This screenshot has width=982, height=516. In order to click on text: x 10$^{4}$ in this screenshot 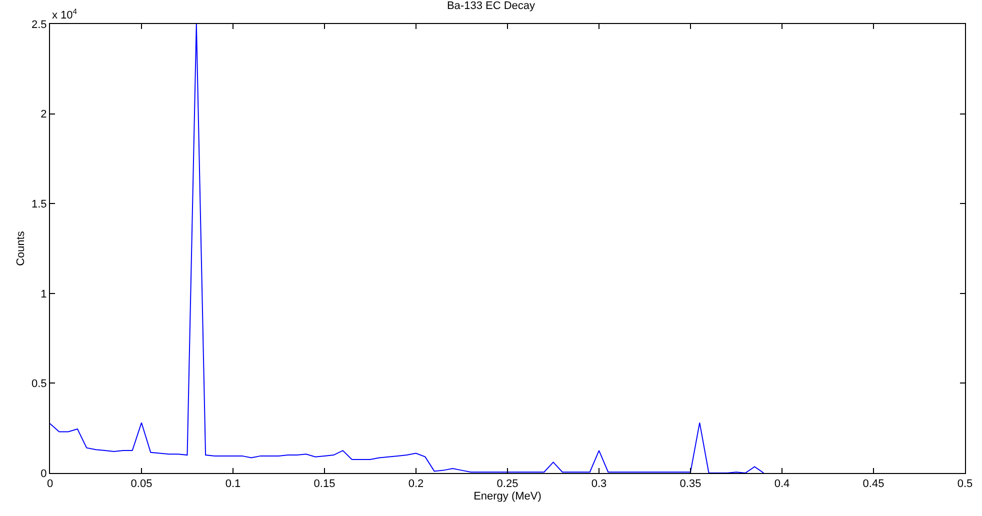, I will do `click(65, 14)`.